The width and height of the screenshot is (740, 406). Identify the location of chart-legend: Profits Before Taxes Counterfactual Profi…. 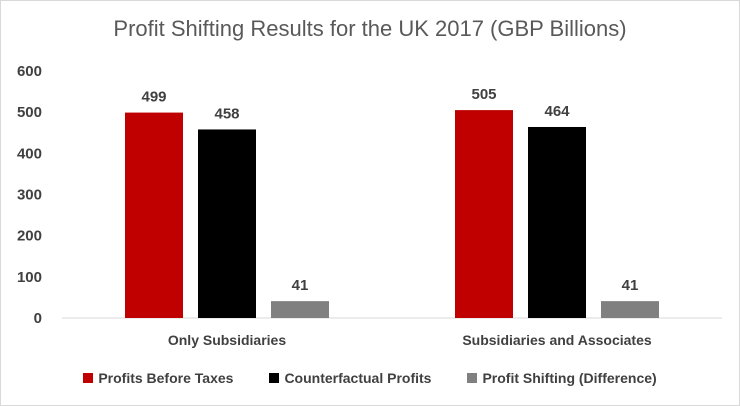
(370, 378).